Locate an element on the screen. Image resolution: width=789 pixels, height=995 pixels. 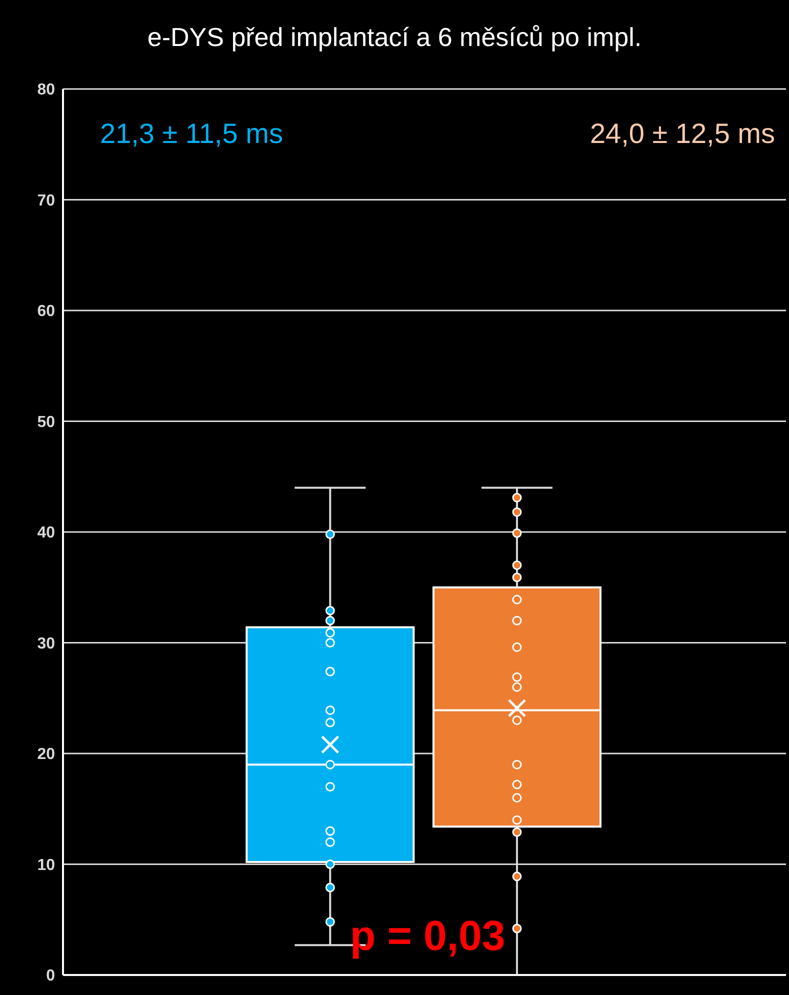
y-tick-label: 20 is located at coordinates (46, 755).